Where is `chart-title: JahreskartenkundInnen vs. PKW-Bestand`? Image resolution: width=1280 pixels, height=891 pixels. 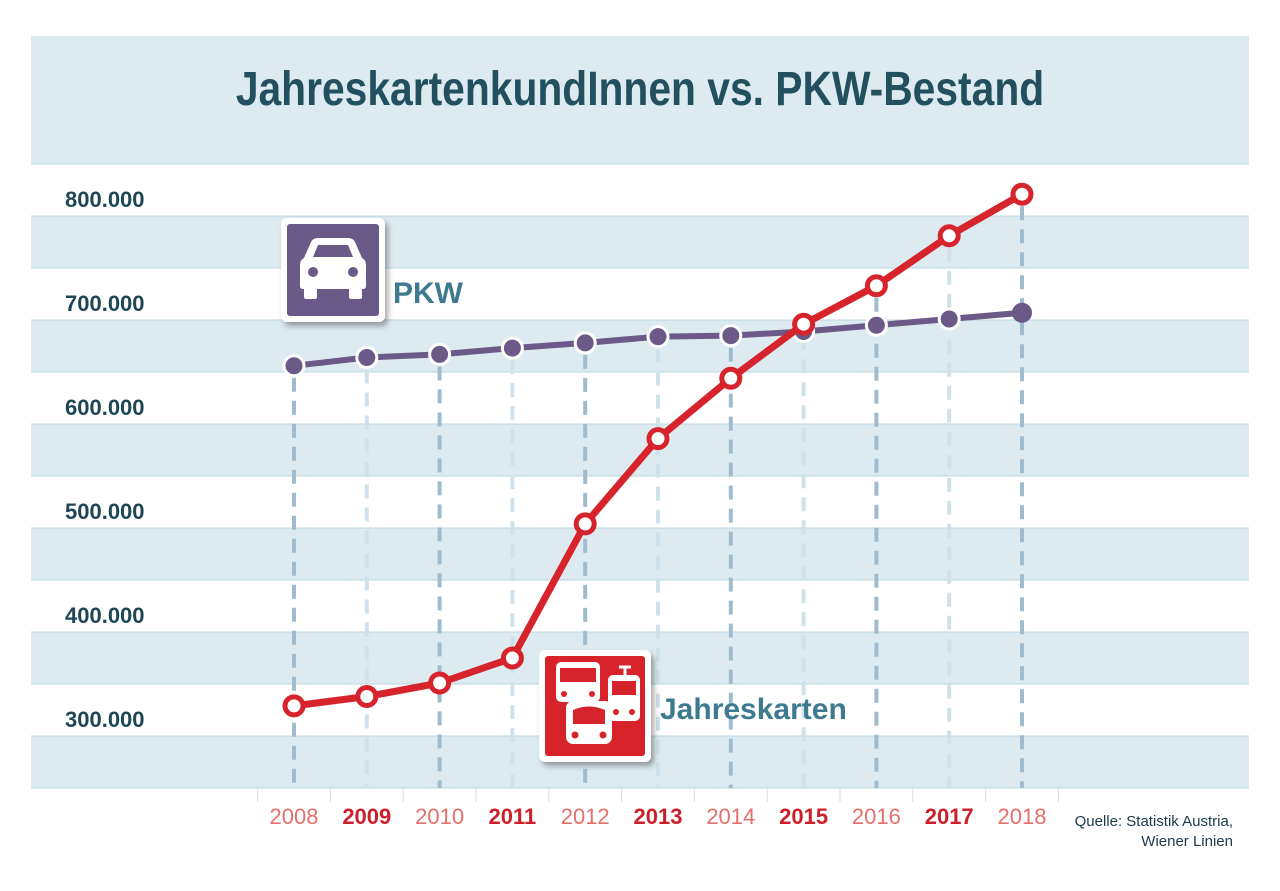
chart-title: JahreskartenkundInnen vs. PKW-Bestand is located at coordinates (640, 89).